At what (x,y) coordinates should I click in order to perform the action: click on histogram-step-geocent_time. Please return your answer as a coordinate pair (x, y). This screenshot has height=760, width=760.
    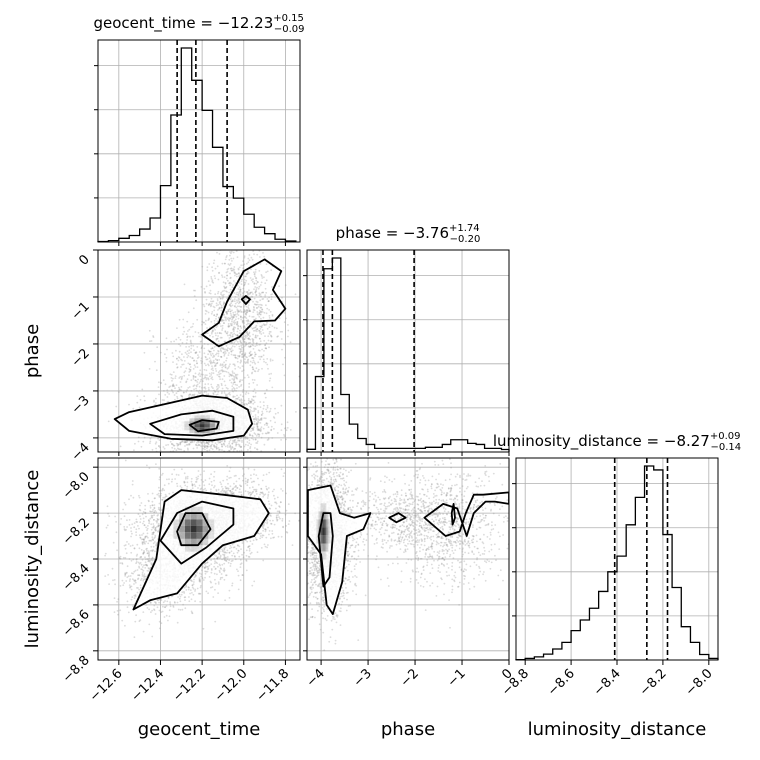
    Looking at the image, I should click on (197, 145).